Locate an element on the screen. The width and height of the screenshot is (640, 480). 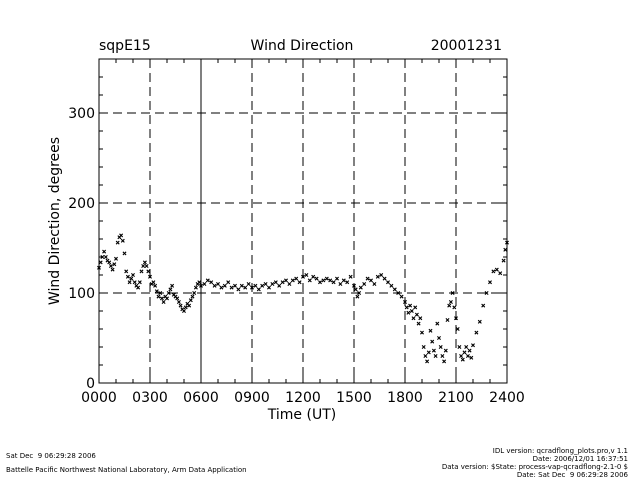
y-axis-label: Wind Direction, degrees is located at coordinates (55, 221).